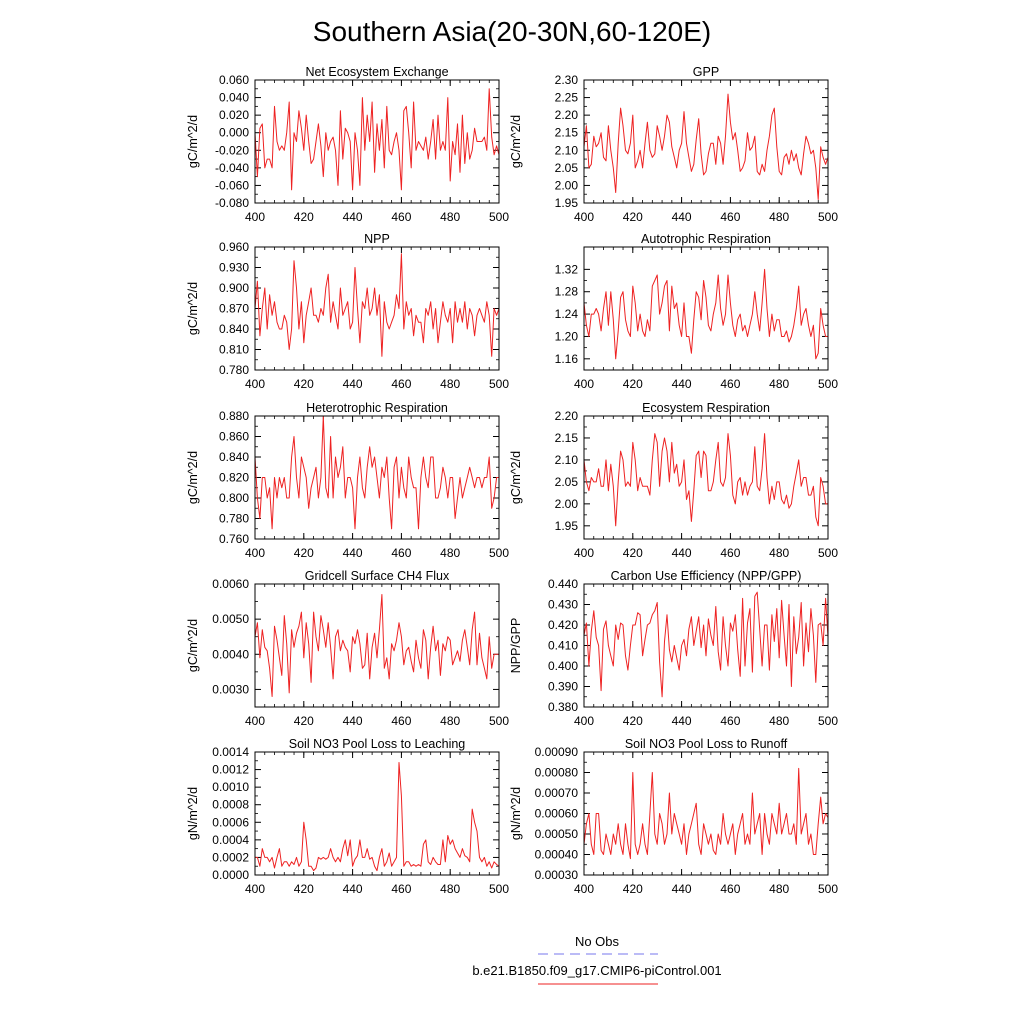  What do you see at coordinates (516, 813) in the screenshot?
I see `y-axis-label: gN/m^2/d` at bounding box center [516, 813].